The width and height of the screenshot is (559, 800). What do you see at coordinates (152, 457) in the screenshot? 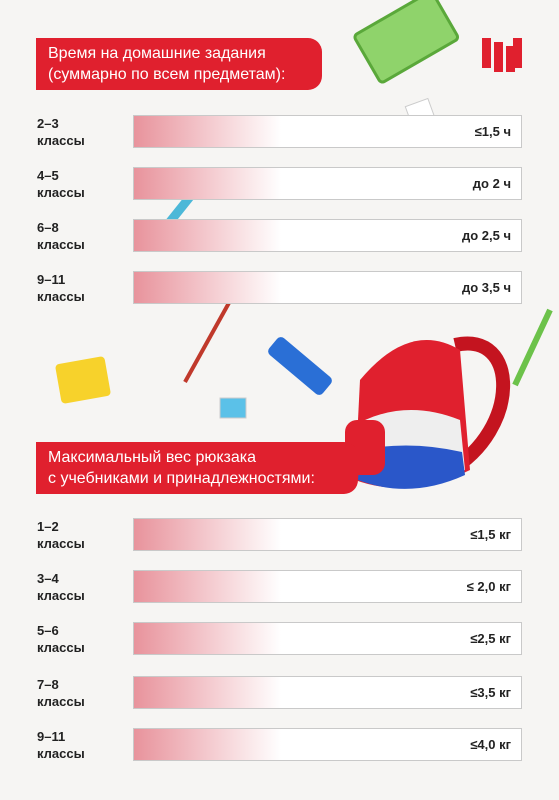
I see `title-line: Максимальный вес рюкзака` at bounding box center [152, 457].